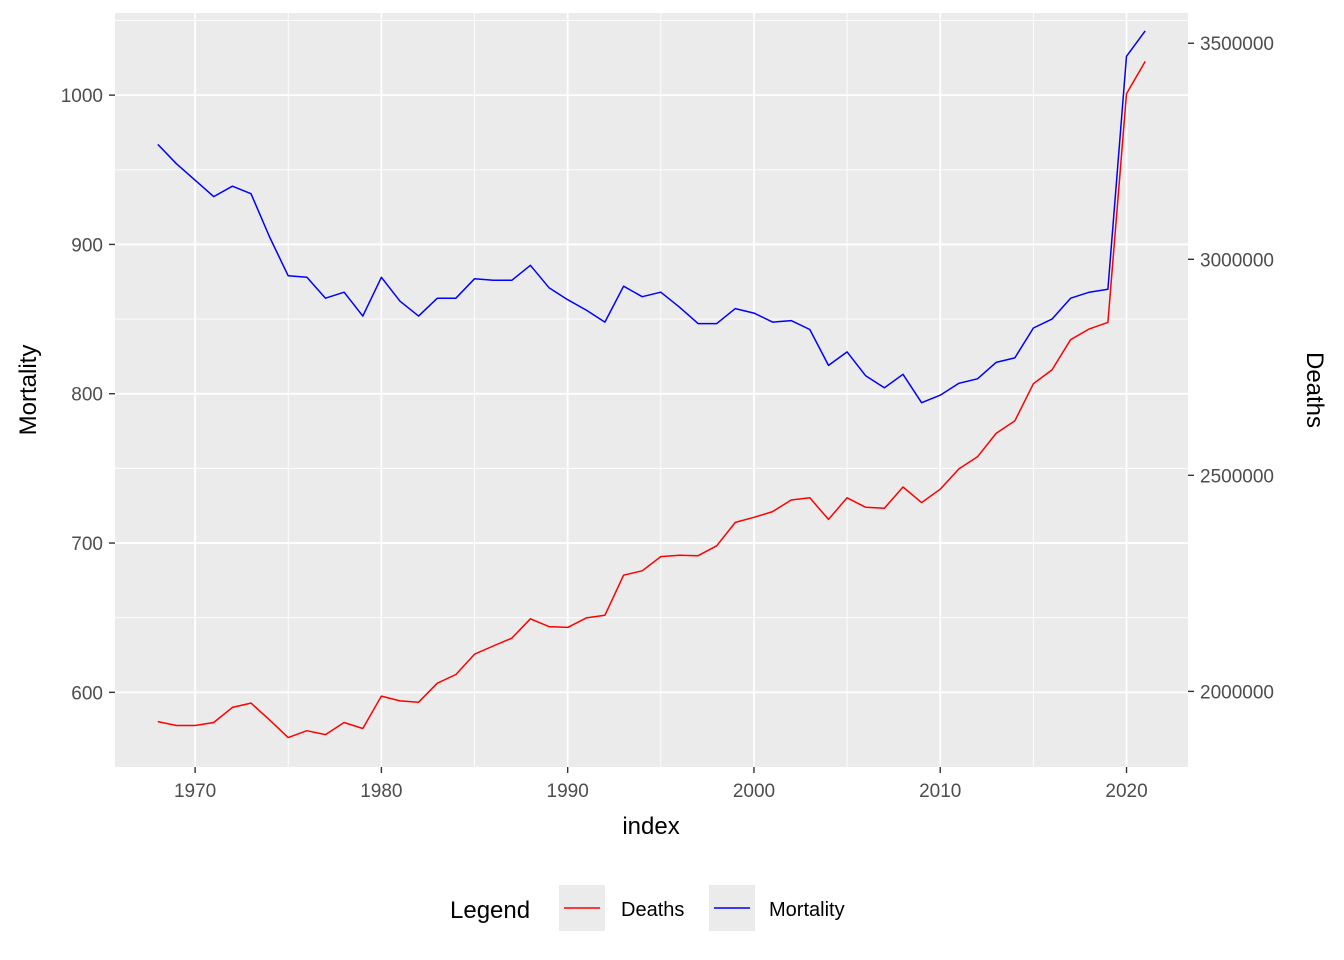  I want to click on legend: Legend Deaths Mortality, so click(647, 908).